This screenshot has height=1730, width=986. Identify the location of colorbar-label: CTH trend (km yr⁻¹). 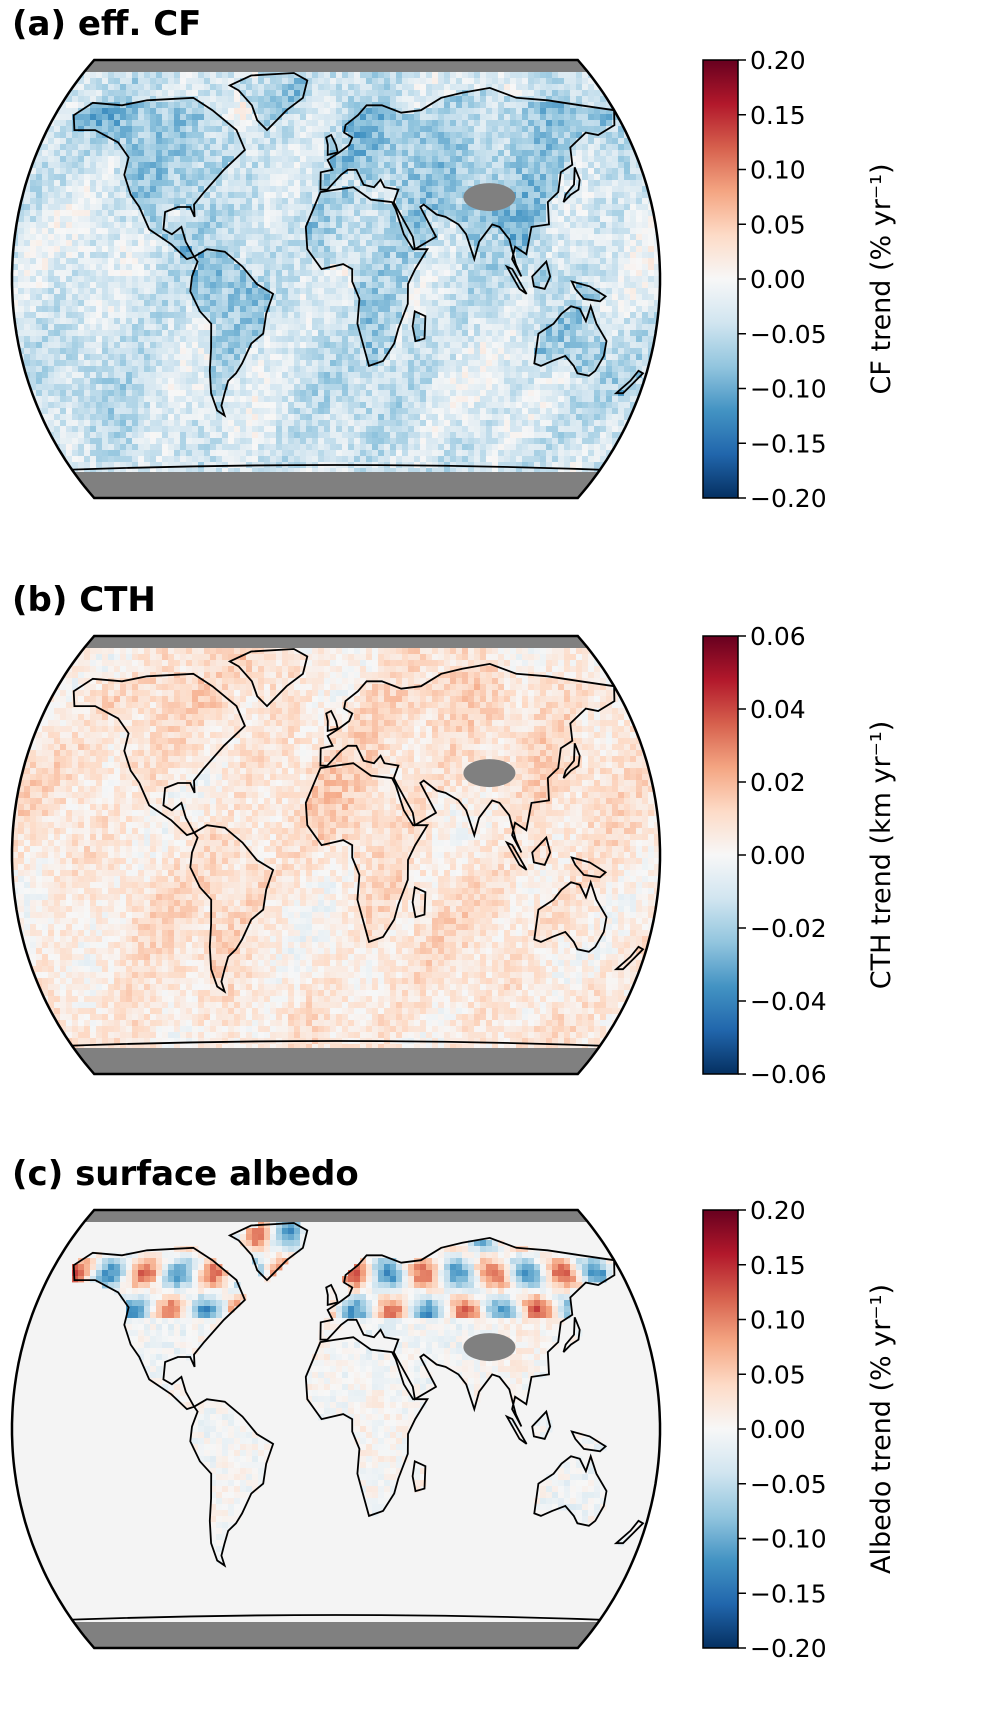
(881, 855).